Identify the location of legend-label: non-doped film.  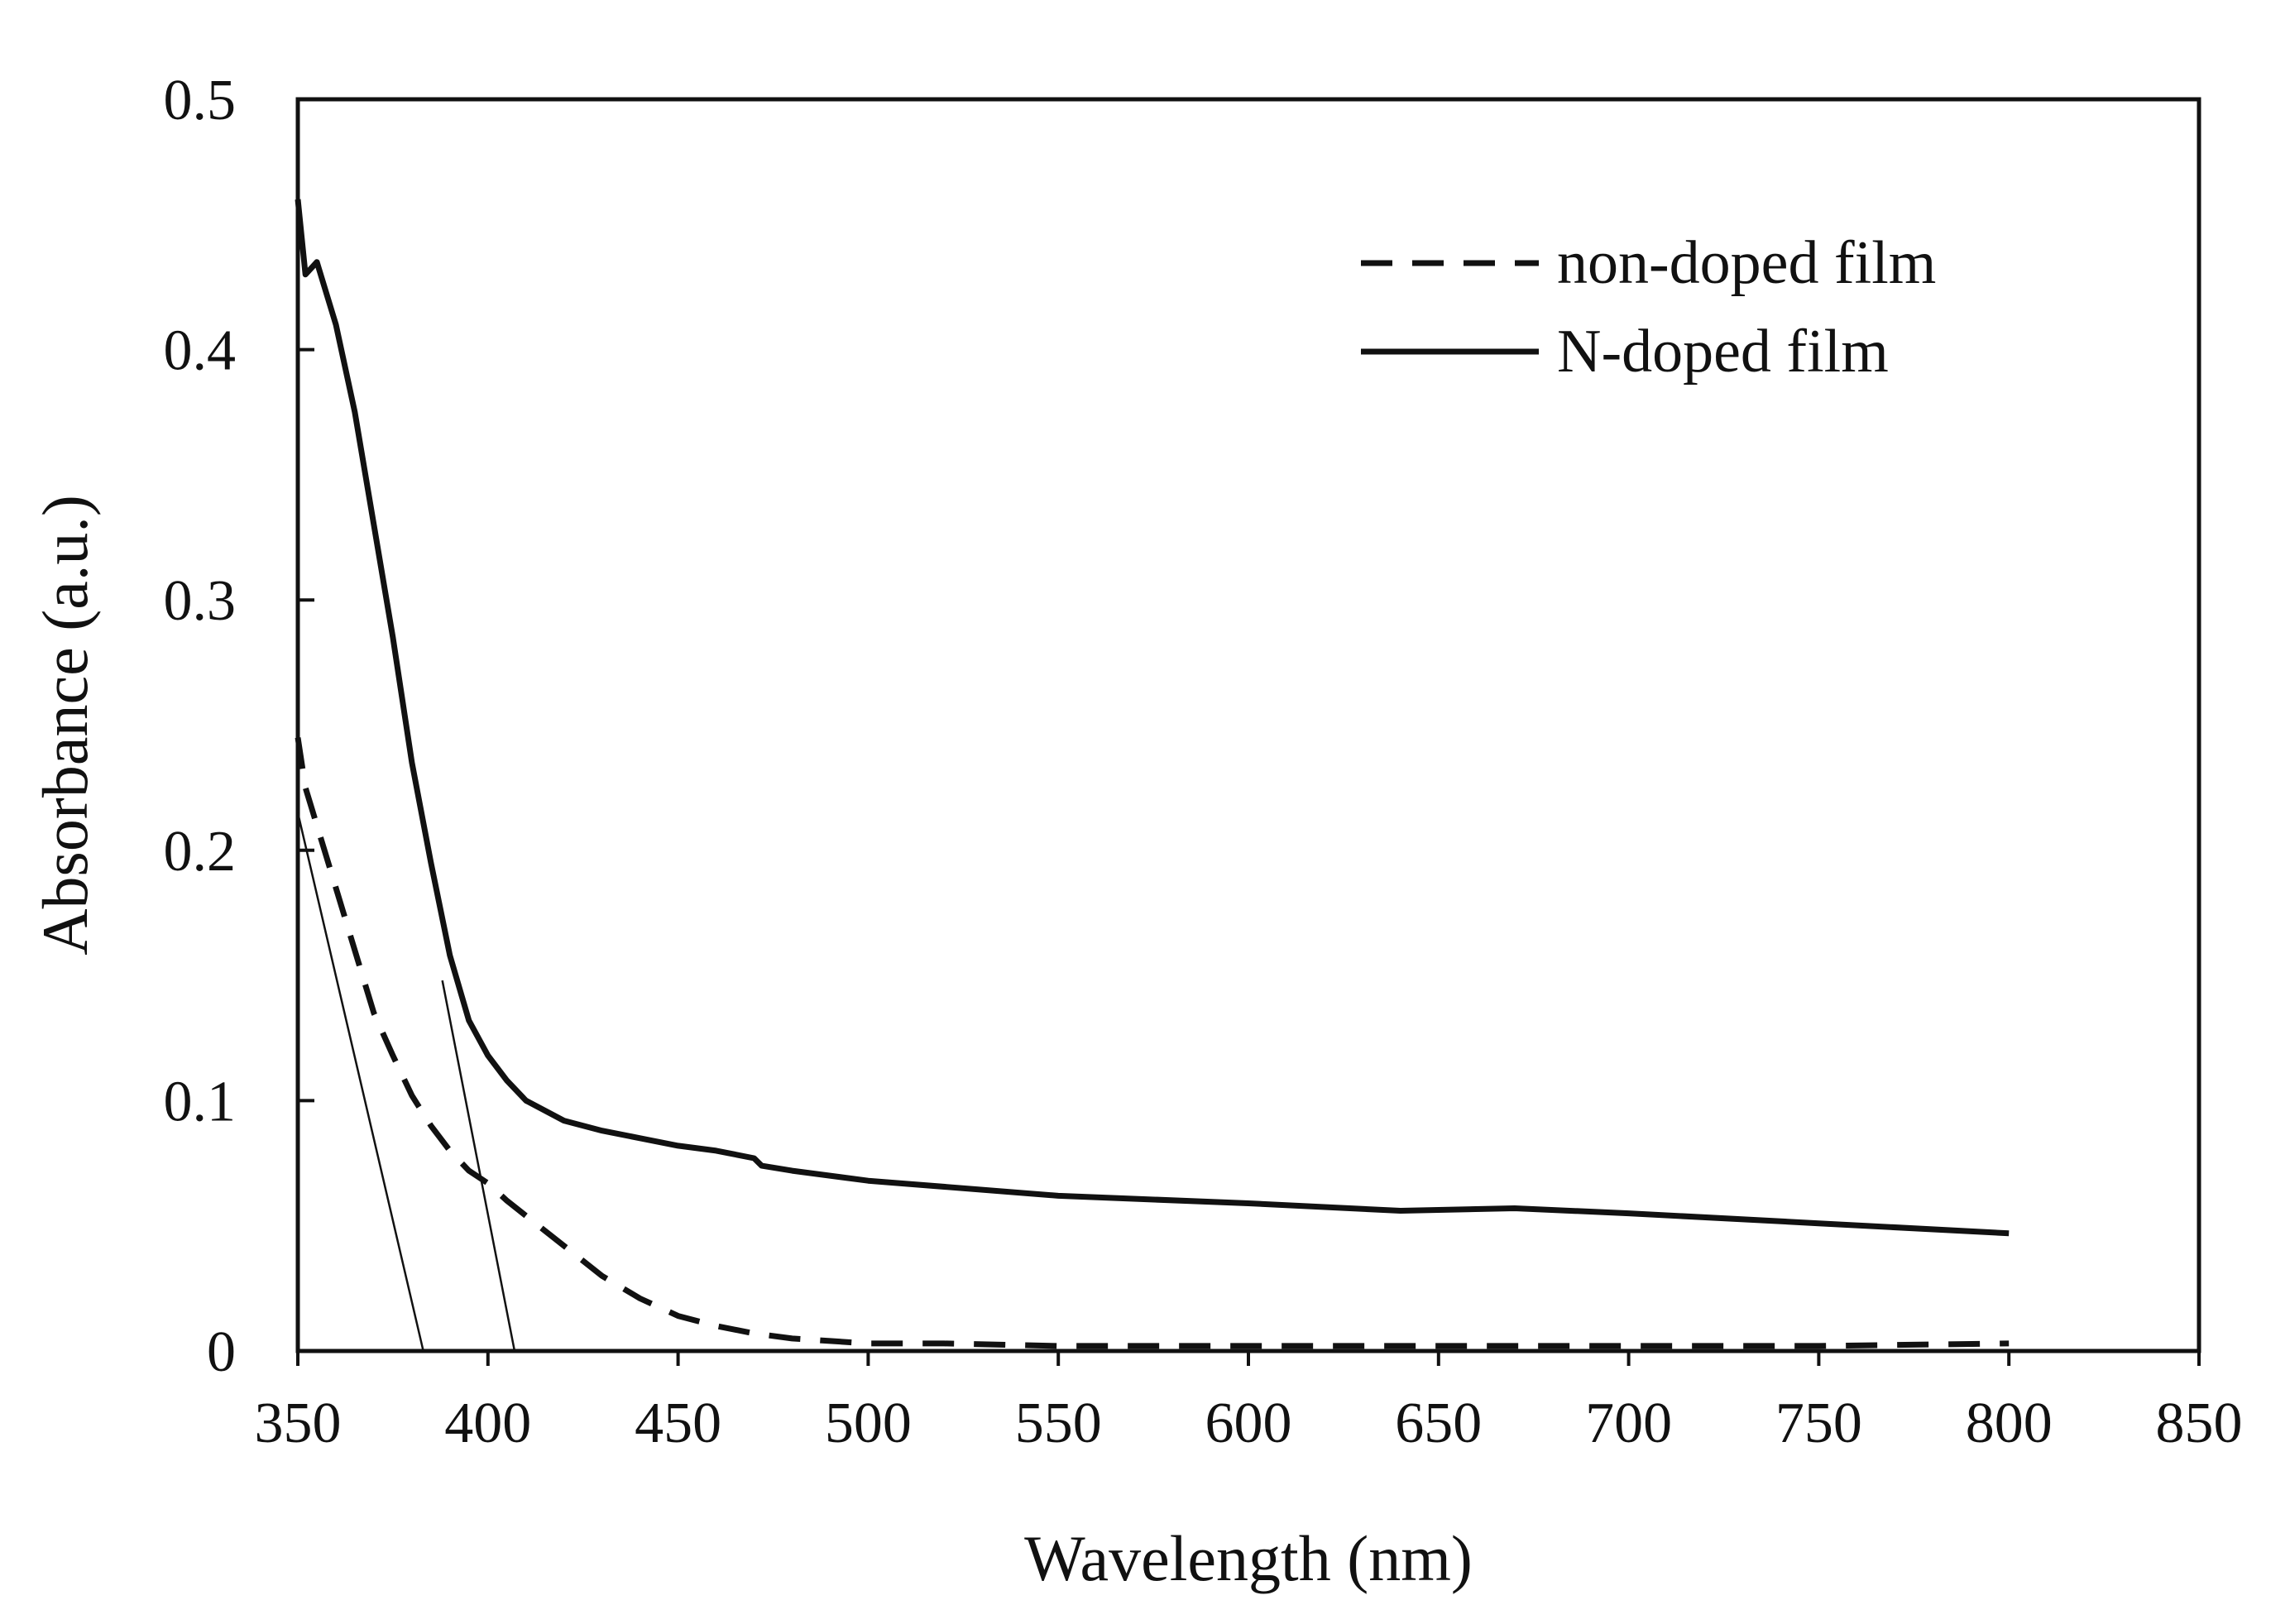
(1746, 263).